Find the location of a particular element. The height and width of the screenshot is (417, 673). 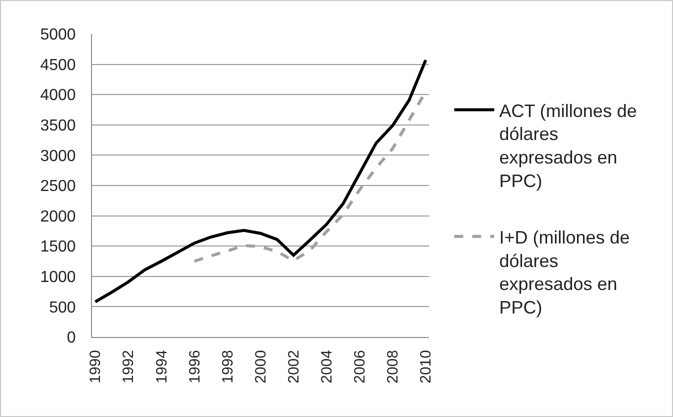

legend-label: ACT (millones de dólares expresados en PPC) is located at coordinates (568, 145).